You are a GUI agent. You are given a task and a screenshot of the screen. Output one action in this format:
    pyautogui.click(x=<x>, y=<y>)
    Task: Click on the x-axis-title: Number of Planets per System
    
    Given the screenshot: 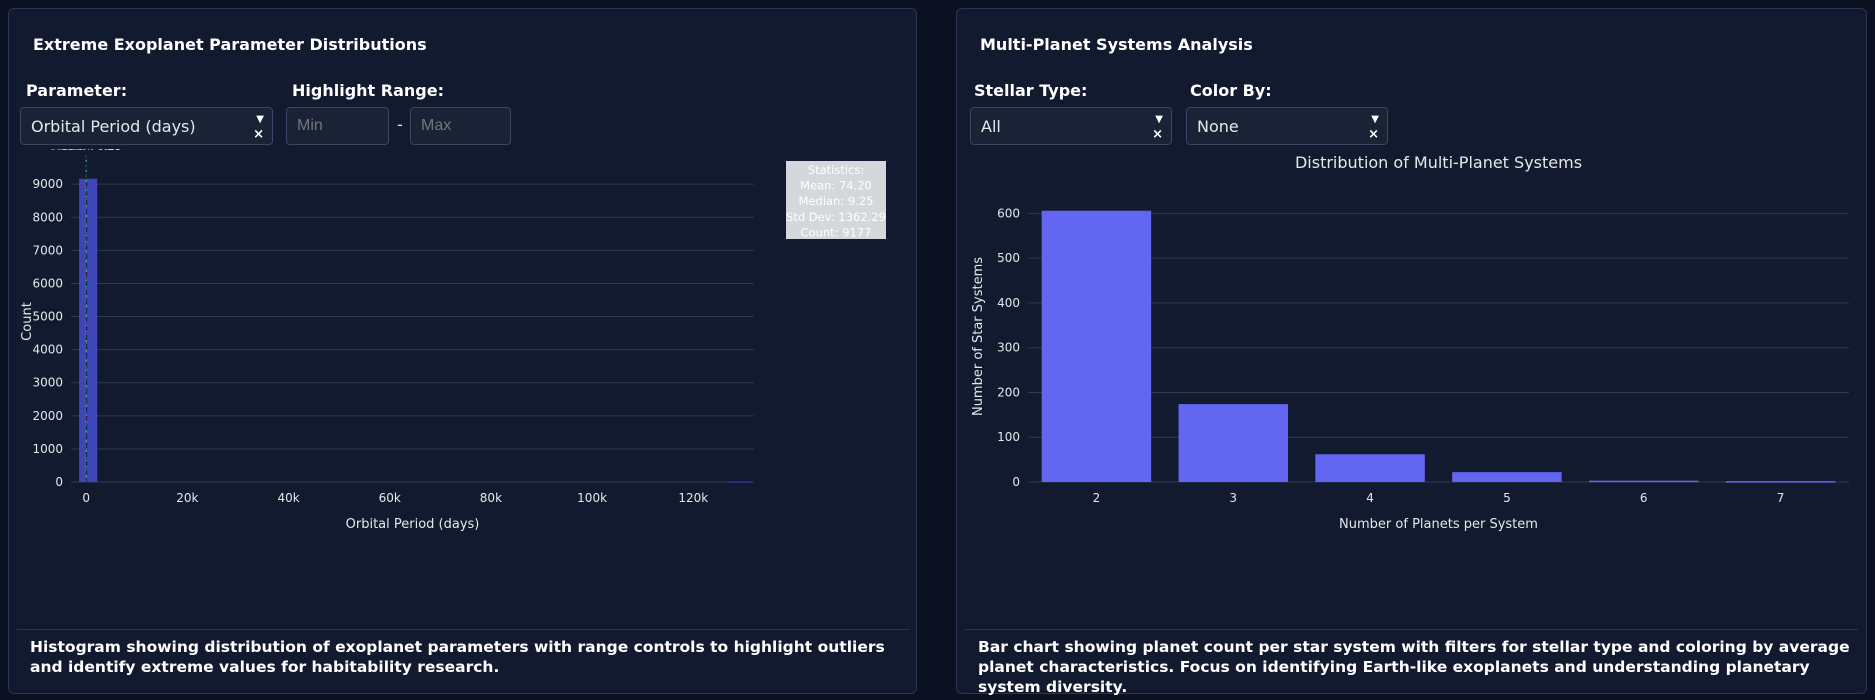 What is the action you would take?
    pyautogui.click(x=1438, y=524)
    